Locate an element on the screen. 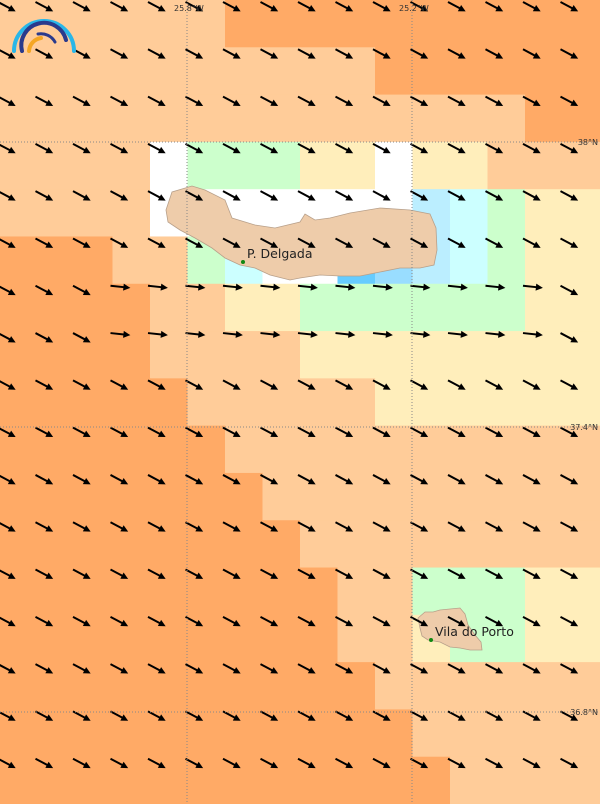 This screenshot has height=804, width=600. island-santa-maria is located at coordinates (450, 629).